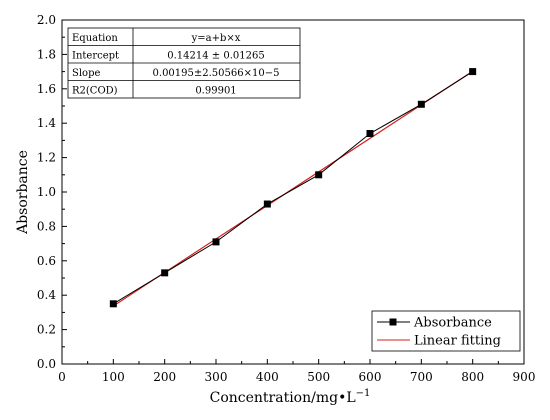 The image size is (550, 420). I want to click on x-tick-label: 500, so click(318, 377).